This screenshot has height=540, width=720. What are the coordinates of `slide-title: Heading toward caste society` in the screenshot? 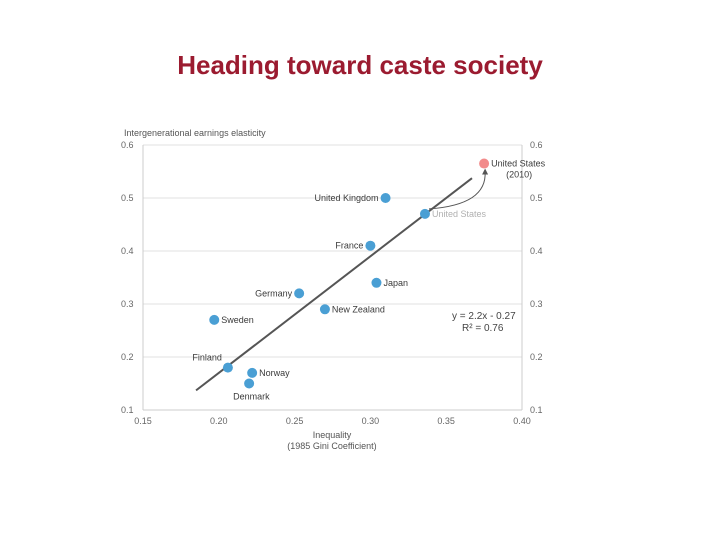 It's located at (360, 65).